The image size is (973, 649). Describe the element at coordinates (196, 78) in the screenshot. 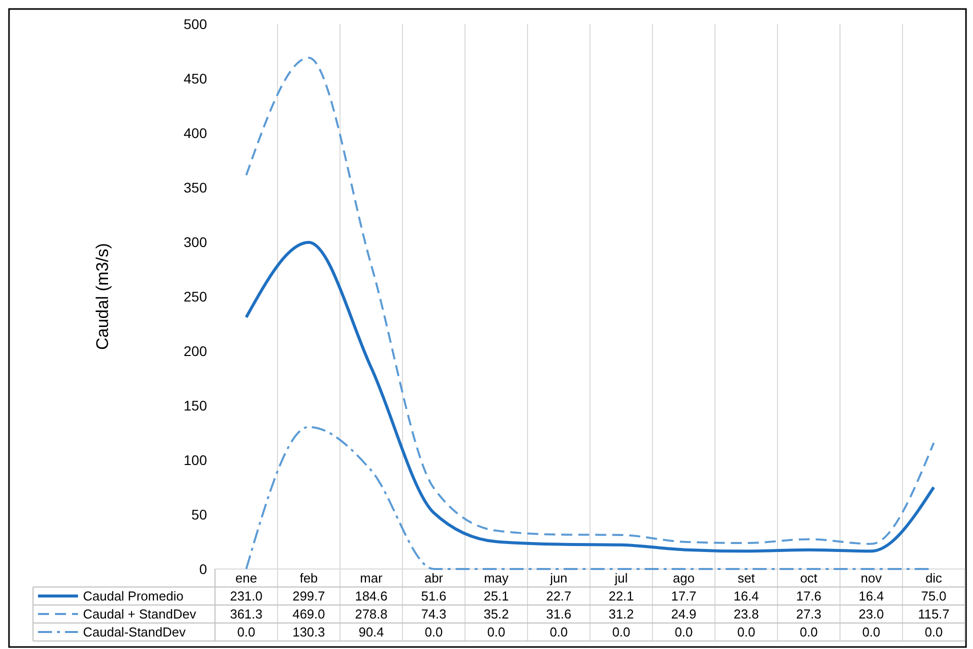

I see `y-tick-label: 450` at that location.